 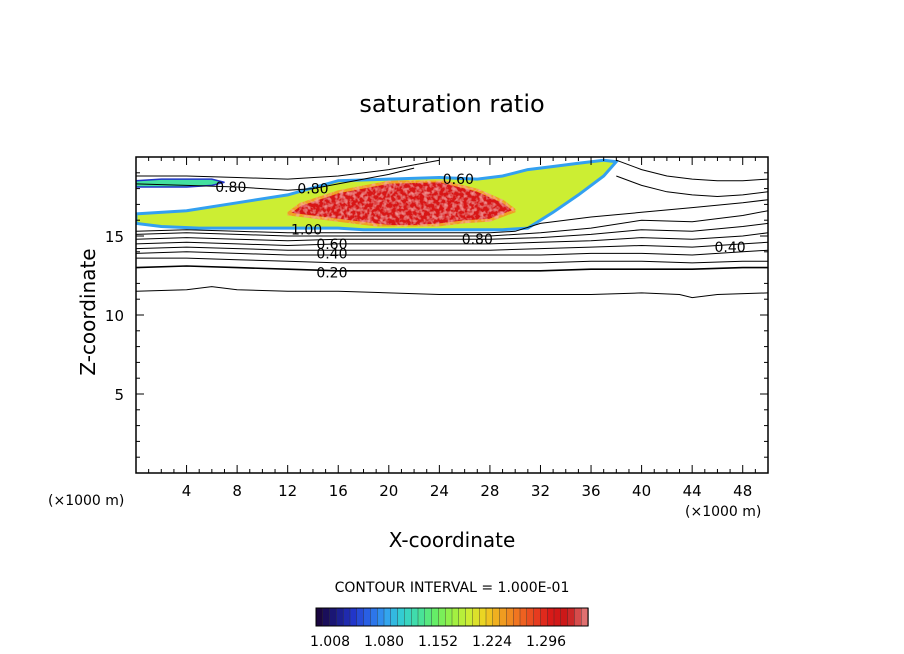 I want to click on shaded-core, so click(x=401, y=203).